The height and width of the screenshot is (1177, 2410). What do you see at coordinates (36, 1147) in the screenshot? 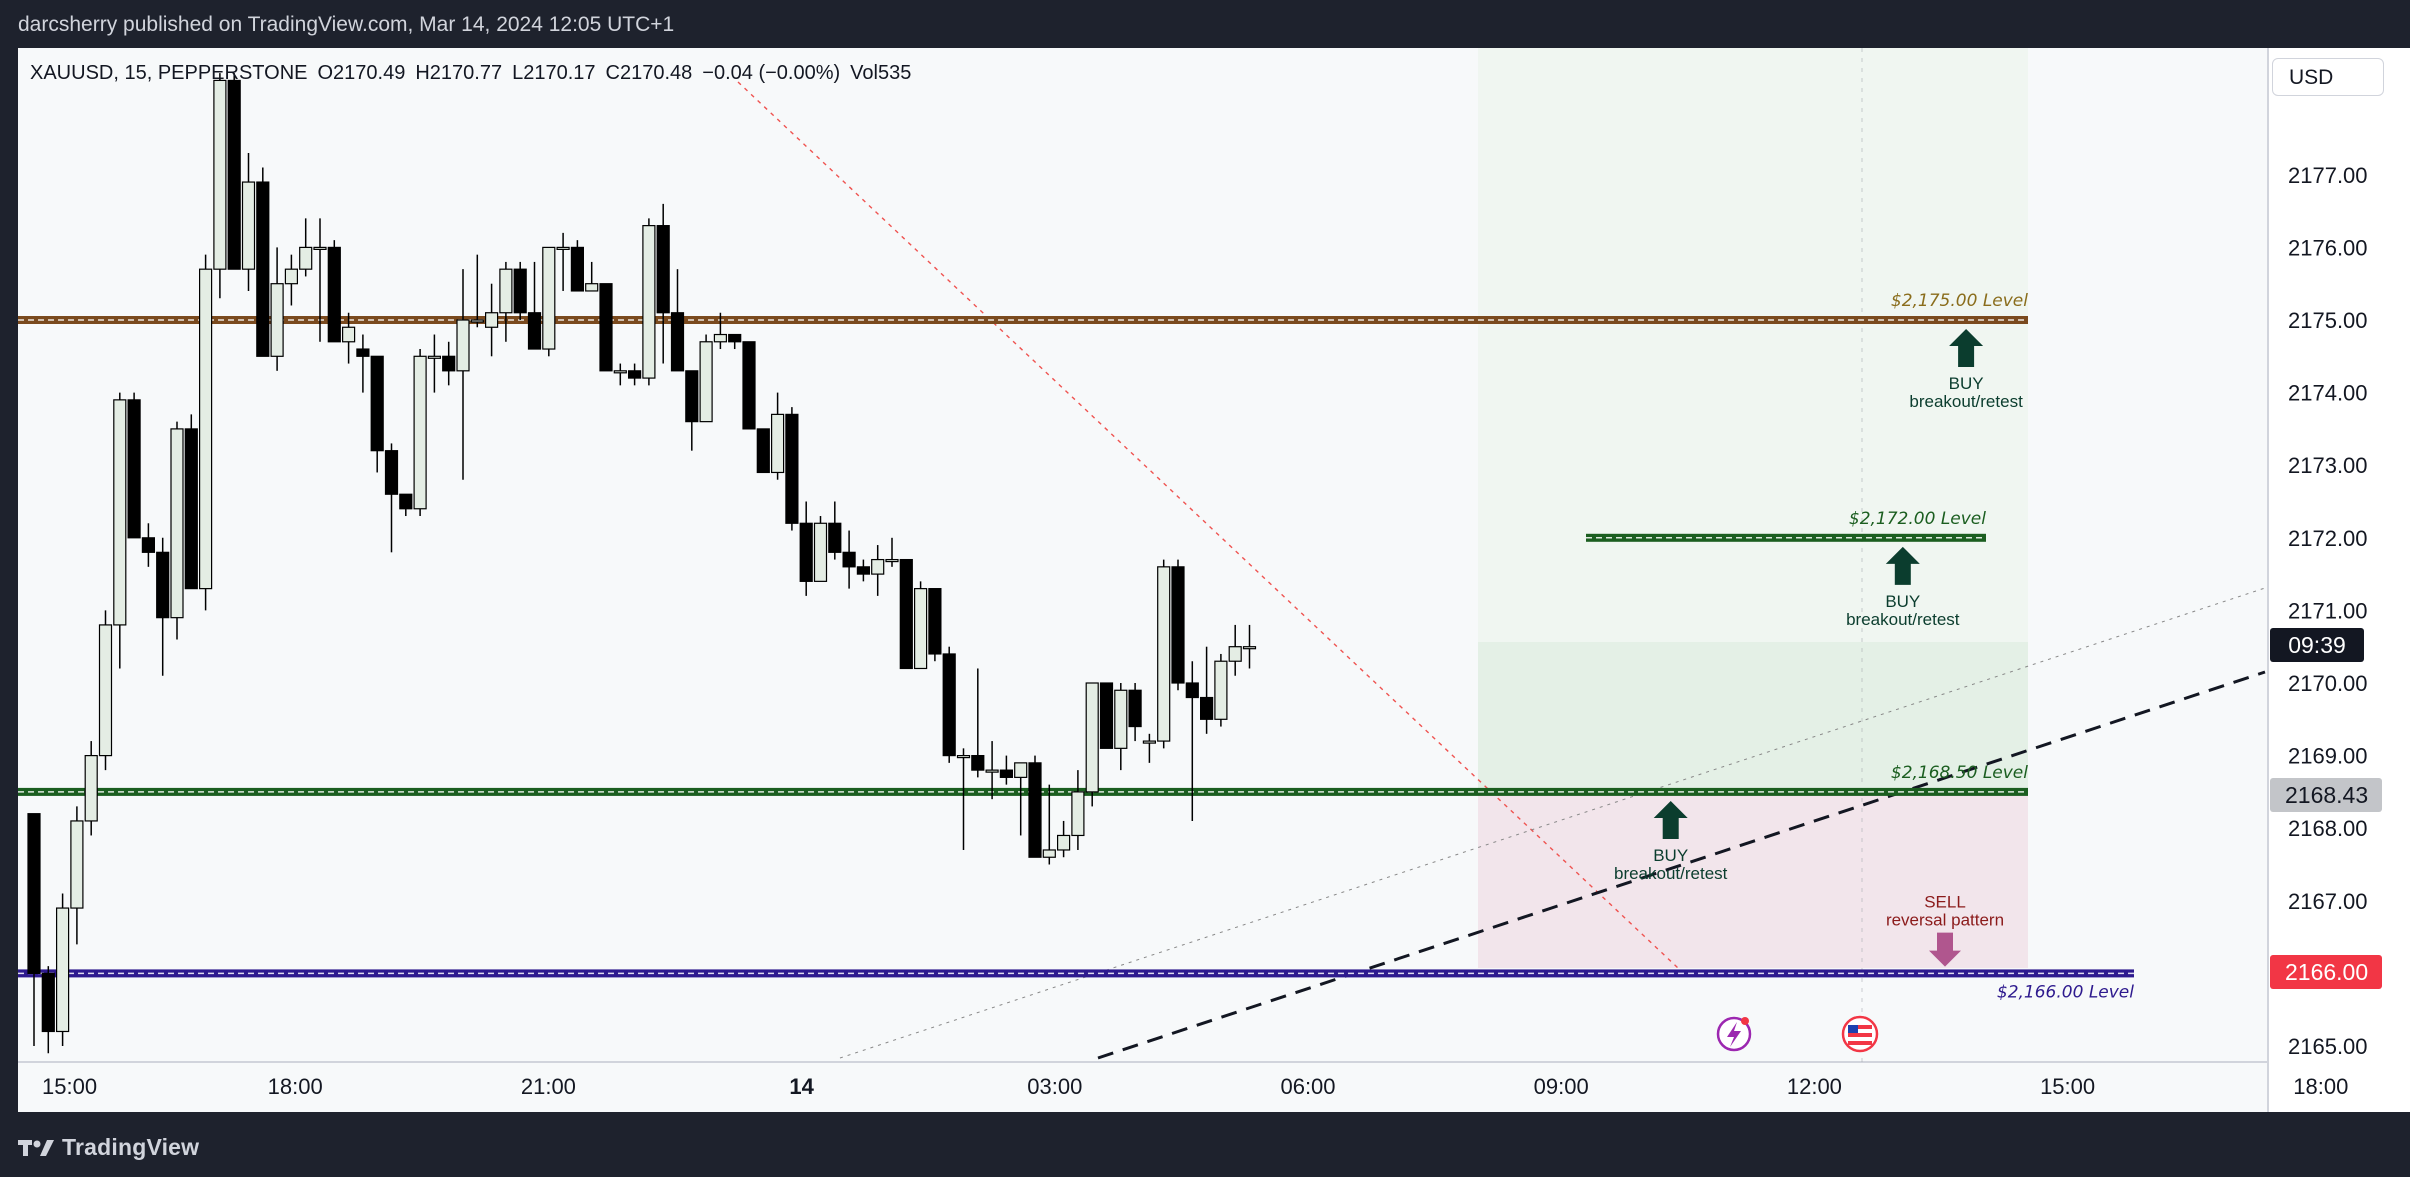
I see `tradingview-logo-icon` at bounding box center [36, 1147].